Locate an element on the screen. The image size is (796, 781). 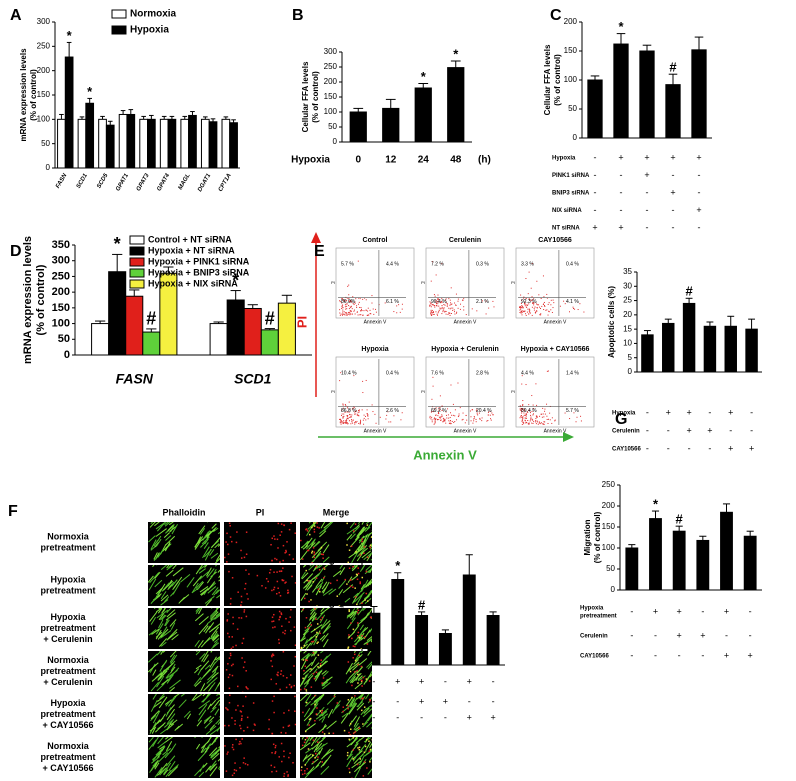
plot-frame is located at coordinates (555, 392).